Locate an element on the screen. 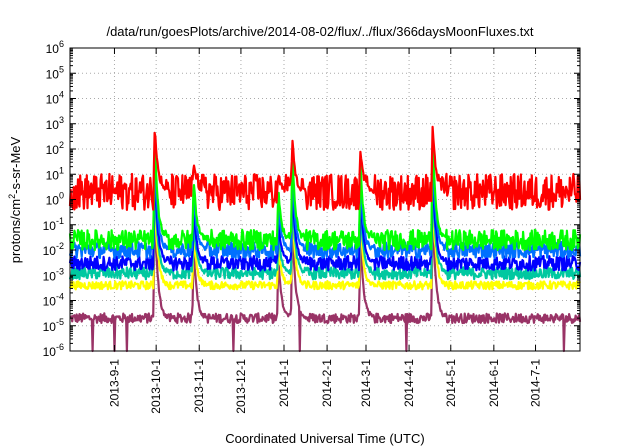 The width and height of the screenshot is (640, 448). y-tick-exp: 2 is located at coordinates (61, 145).